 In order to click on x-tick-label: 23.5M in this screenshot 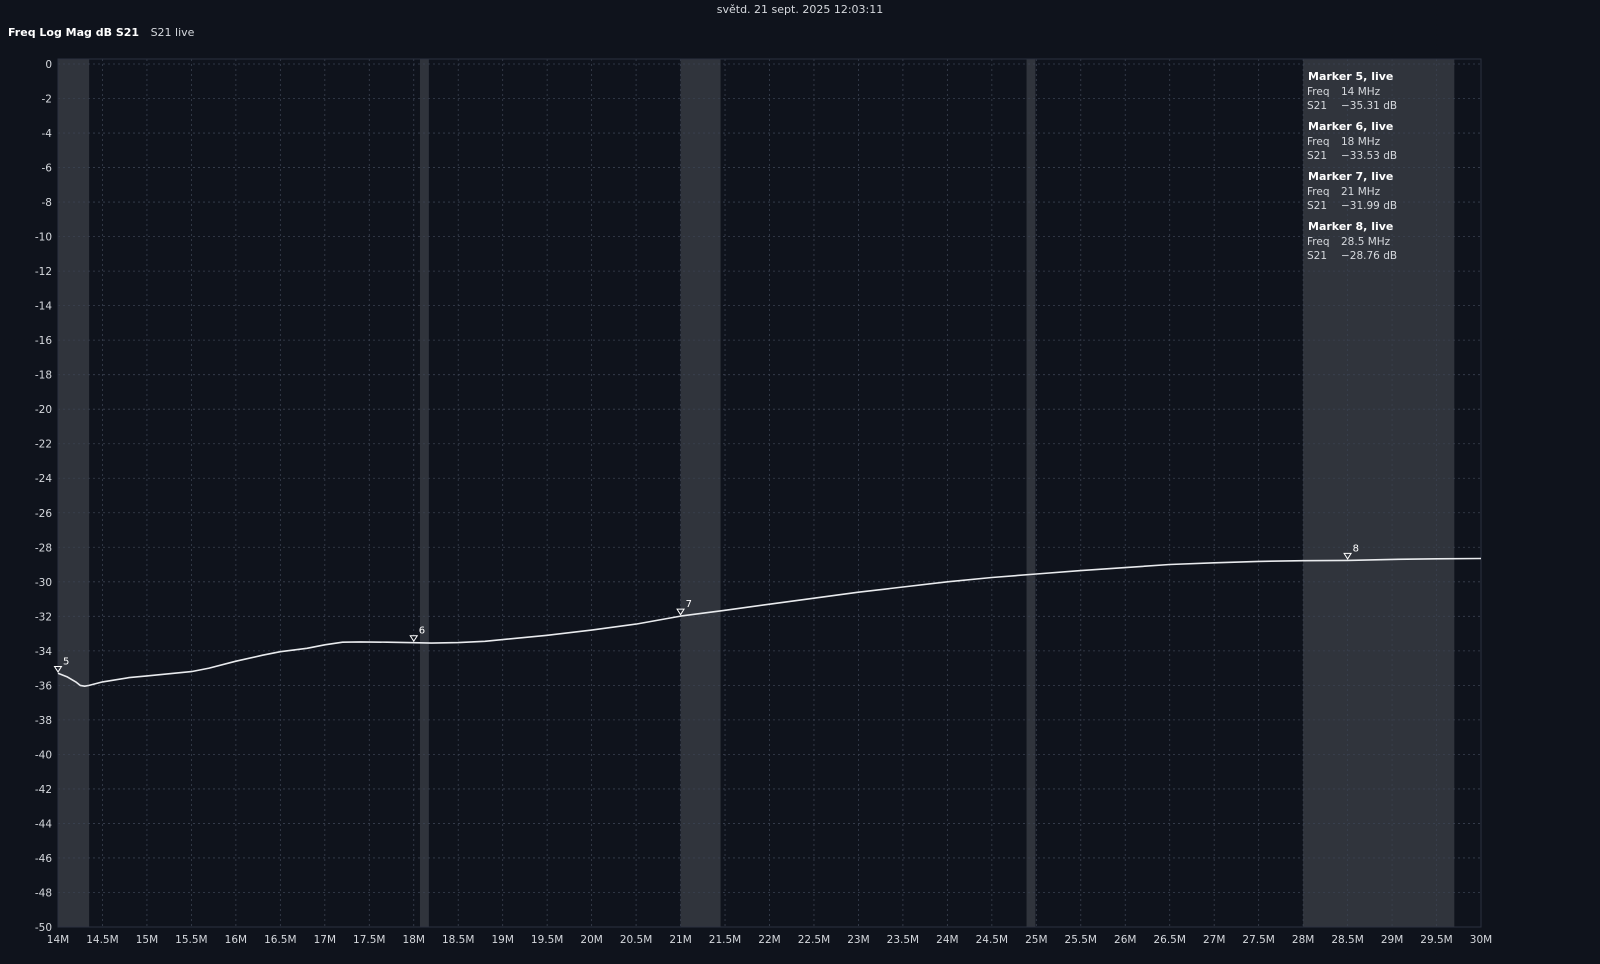, I will do `click(903, 940)`.